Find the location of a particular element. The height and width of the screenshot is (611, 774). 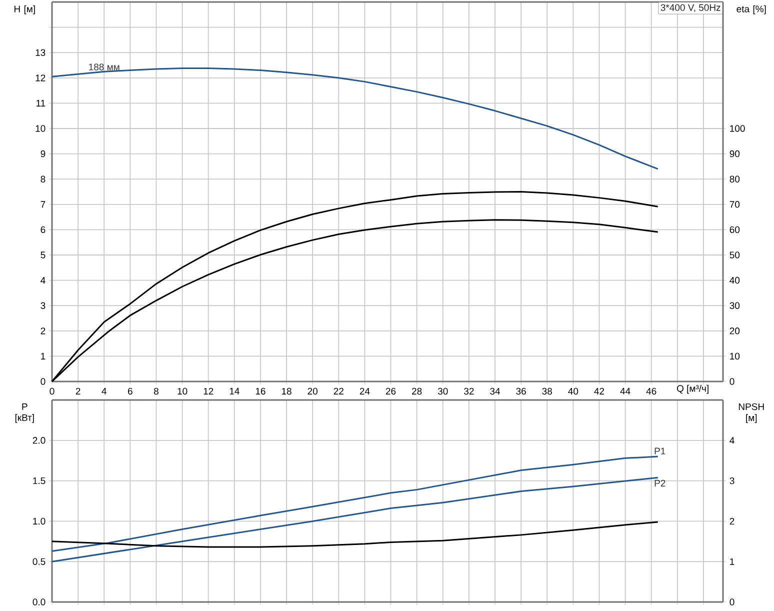

y-tick-label: 0 is located at coordinates (43, 381).